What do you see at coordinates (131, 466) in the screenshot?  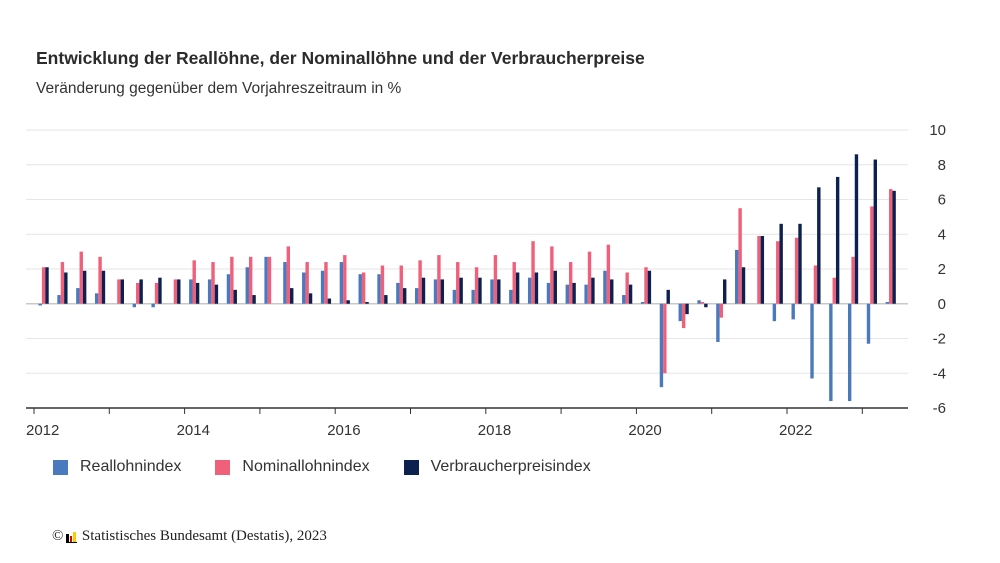 I see `legend-label-real: Reallohnindex` at bounding box center [131, 466].